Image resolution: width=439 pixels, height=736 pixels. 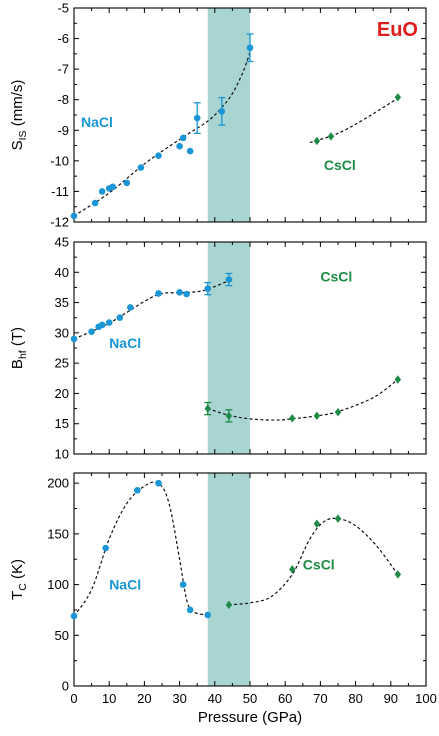 I want to click on y-tick-label: -11, so click(x=60, y=191).